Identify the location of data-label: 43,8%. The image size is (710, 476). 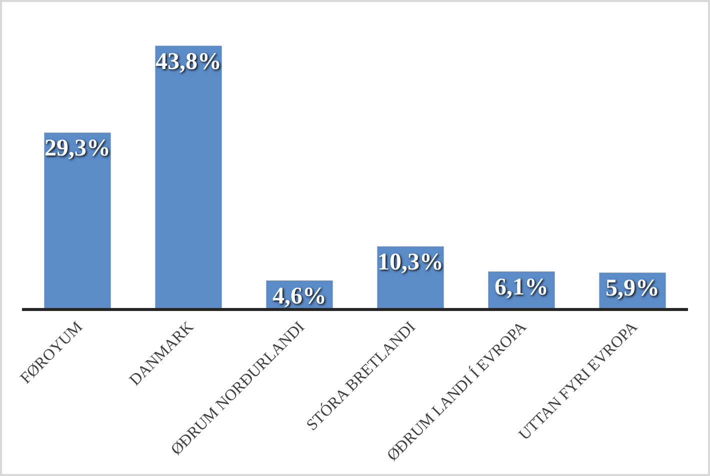
(189, 61).